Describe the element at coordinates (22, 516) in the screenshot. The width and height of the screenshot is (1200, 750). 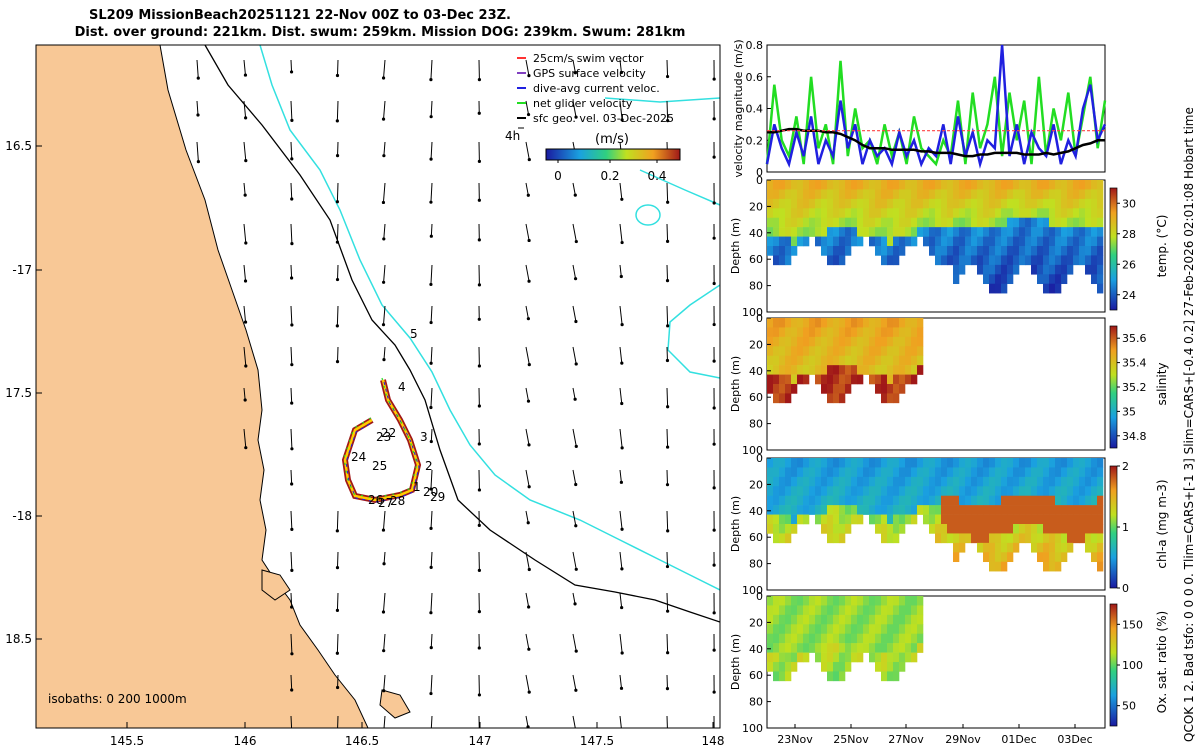
I see `map-y-tick-label: -18` at that location.